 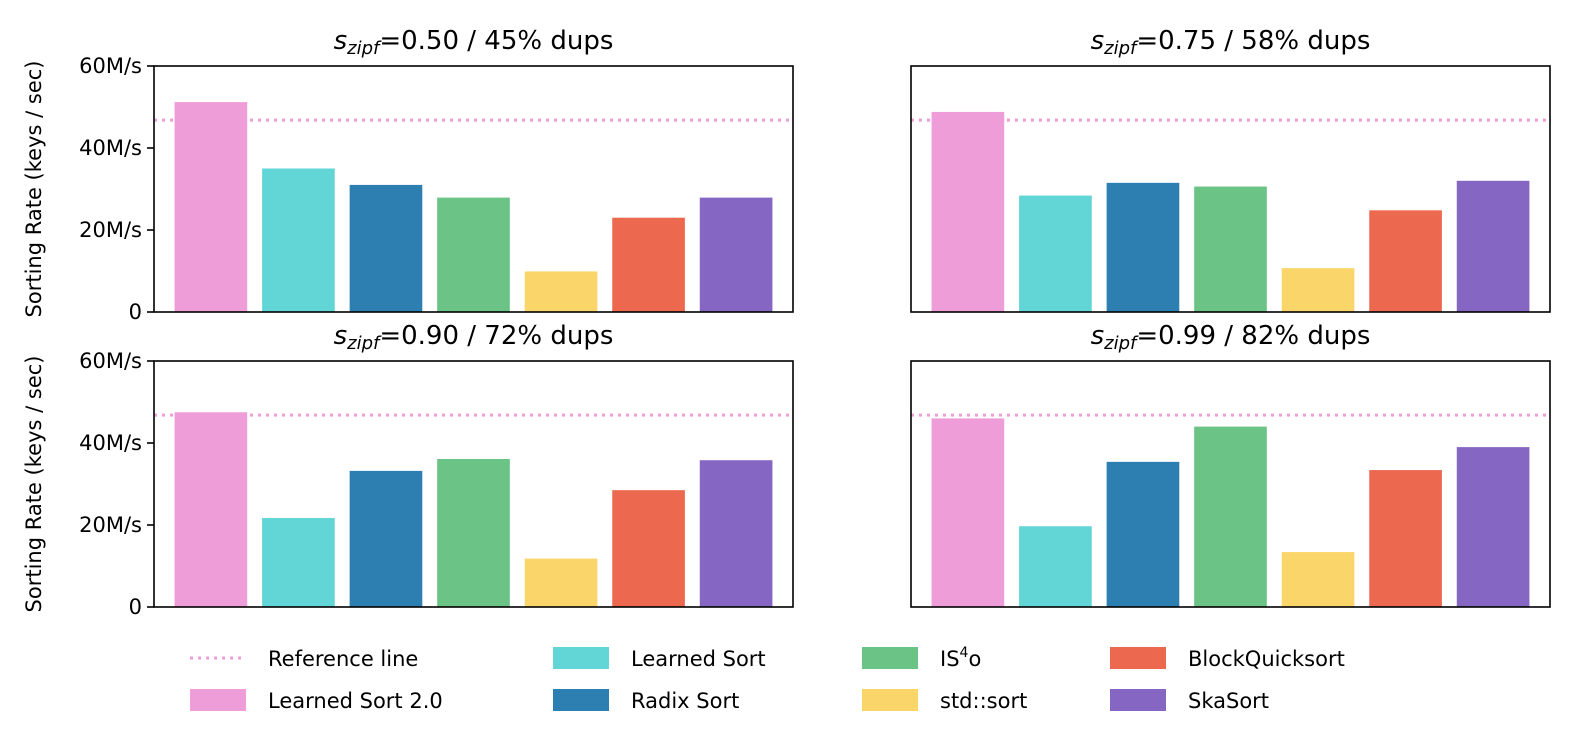 What do you see at coordinates (355, 701) in the screenshot?
I see `legend-label: Learned Sort 2.0` at bounding box center [355, 701].